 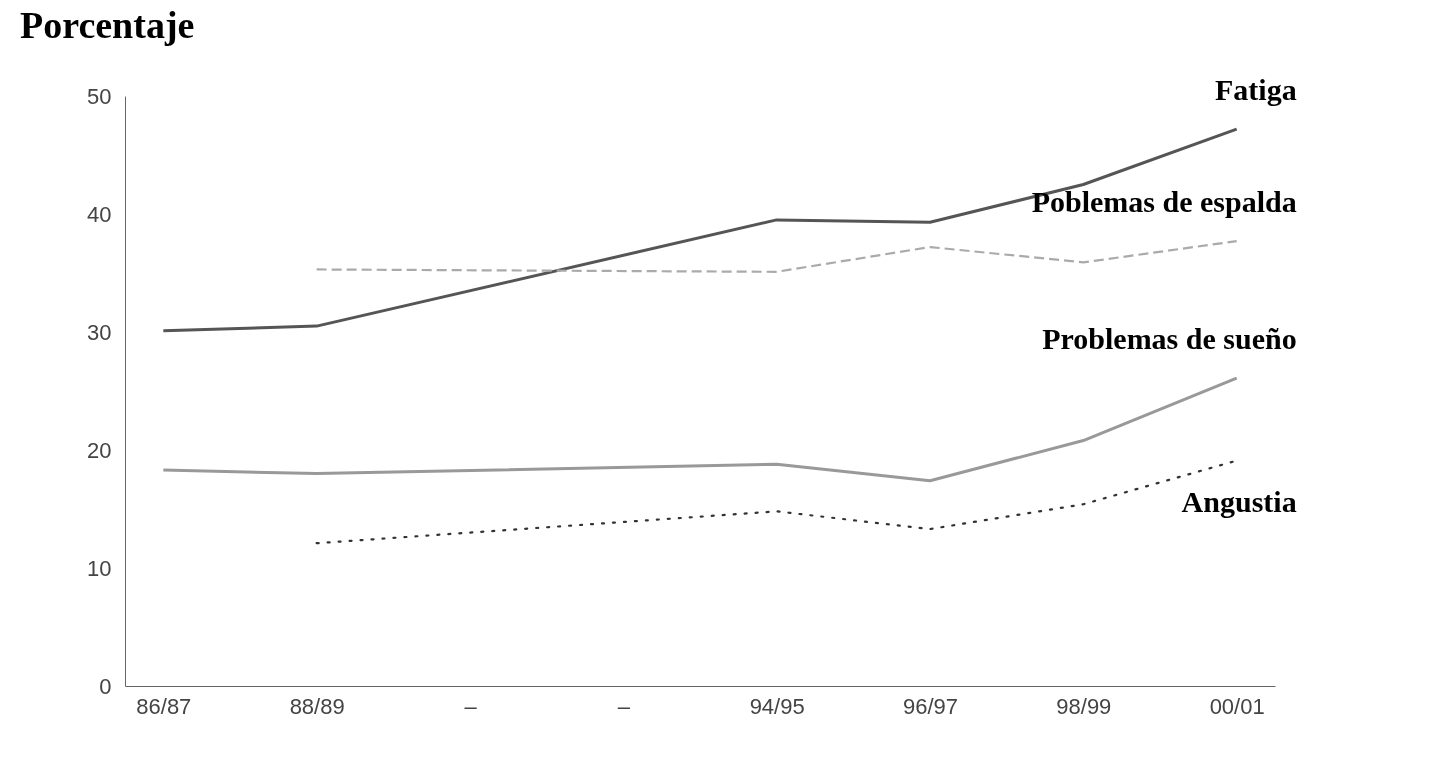 What do you see at coordinates (1239, 501) in the screenshot?
I see `series-label: Angustia` at bounding box center [1239, 501].